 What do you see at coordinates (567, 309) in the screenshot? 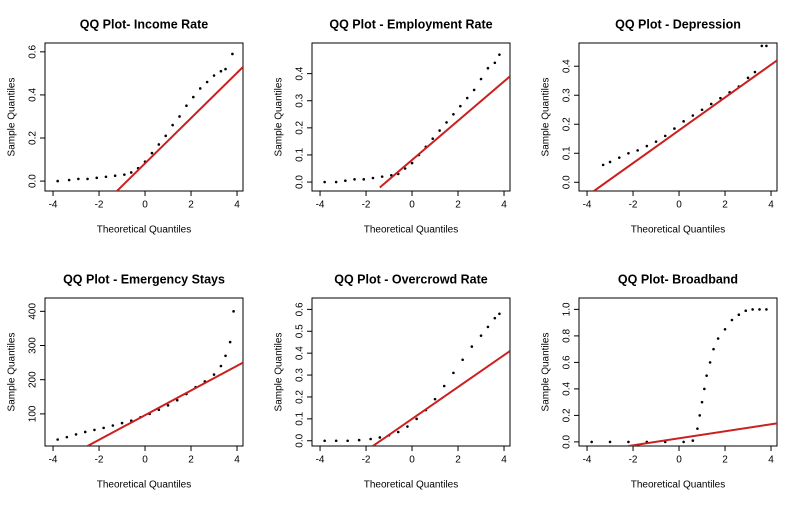
I see `y-tick-label: 1.0` at bounding box center [567, 309].